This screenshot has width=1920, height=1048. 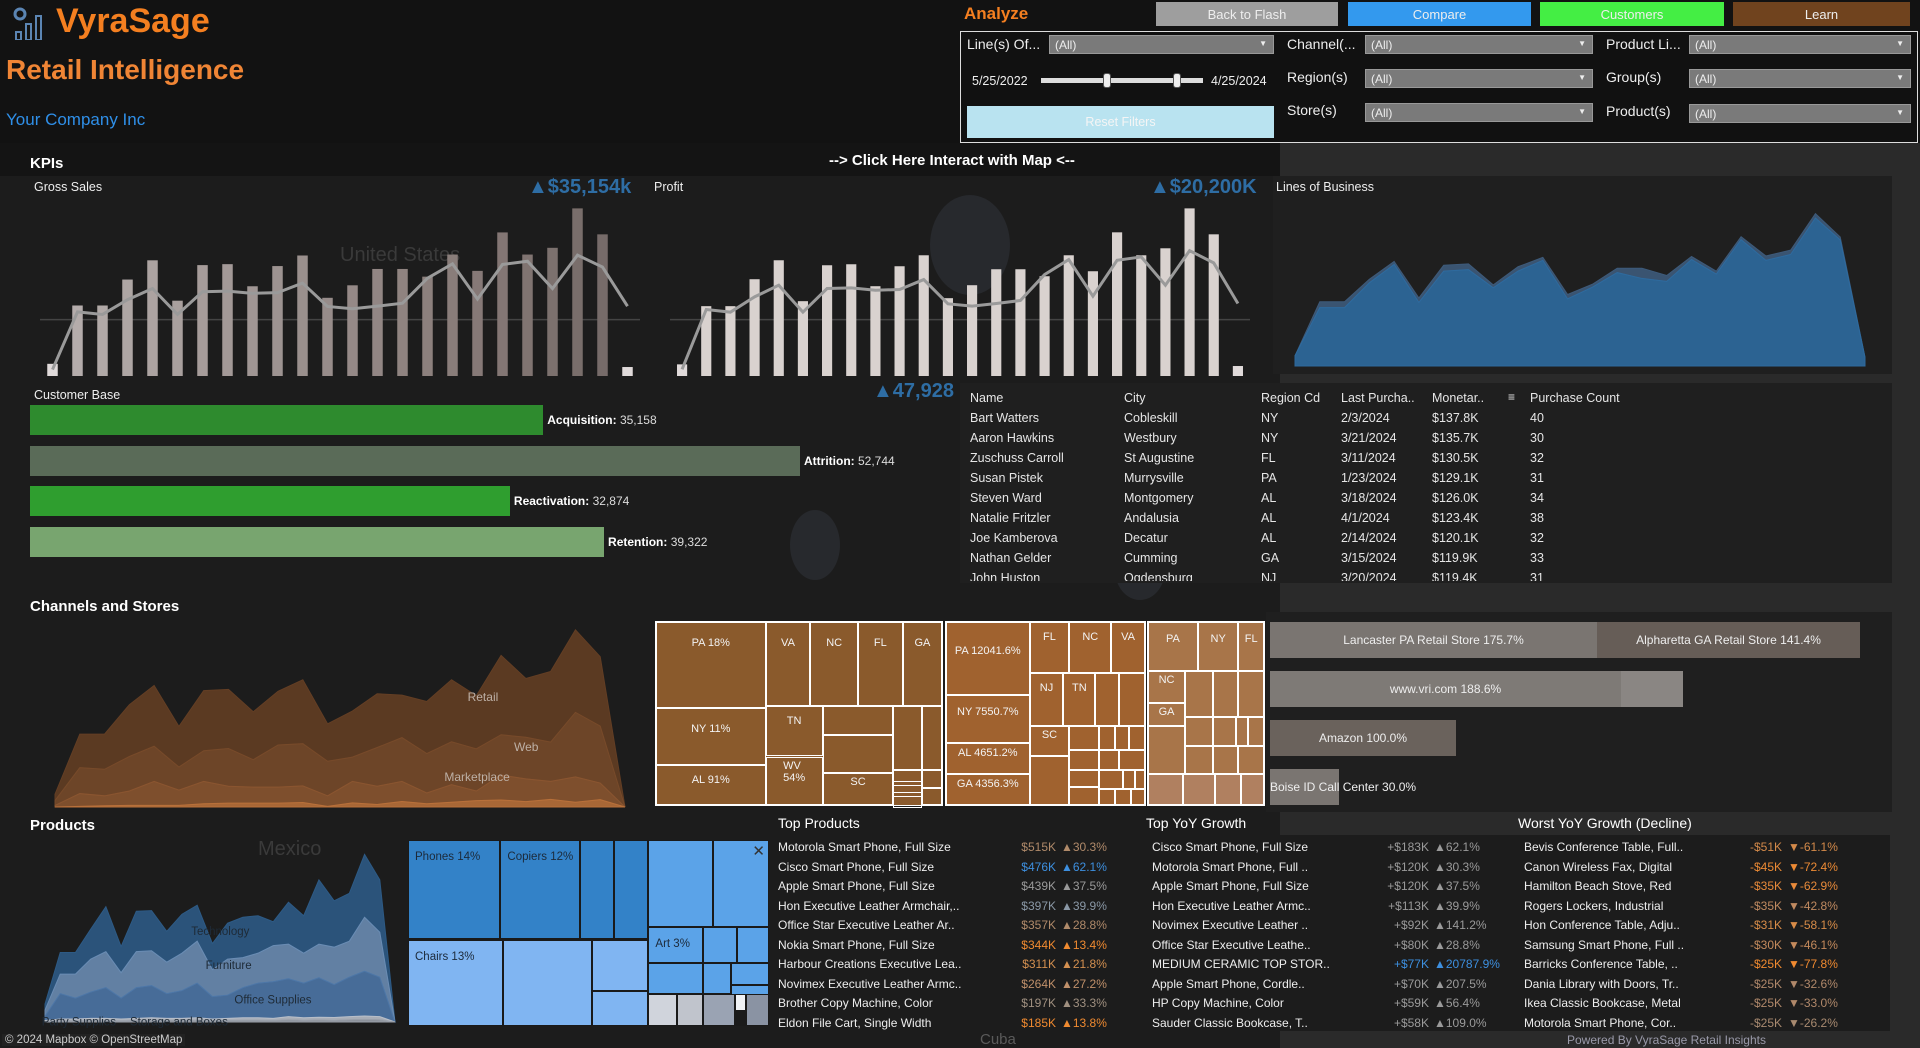 I want to click on treemap-cell: WV 54%, so click(x=794, y=780).